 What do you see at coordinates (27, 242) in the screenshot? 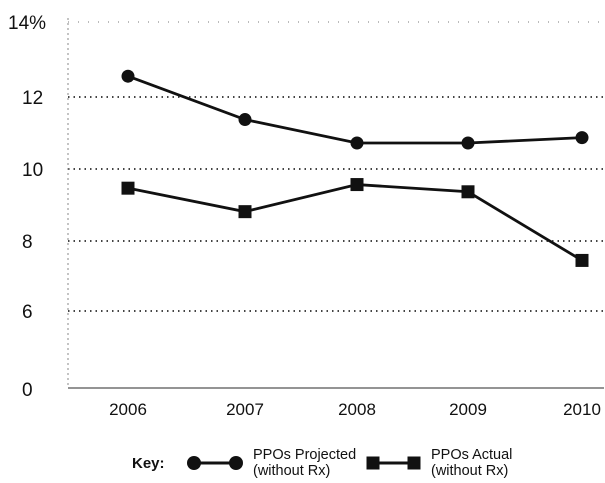
I see `y-tick-label: 8` at bounding box center [27, 242].